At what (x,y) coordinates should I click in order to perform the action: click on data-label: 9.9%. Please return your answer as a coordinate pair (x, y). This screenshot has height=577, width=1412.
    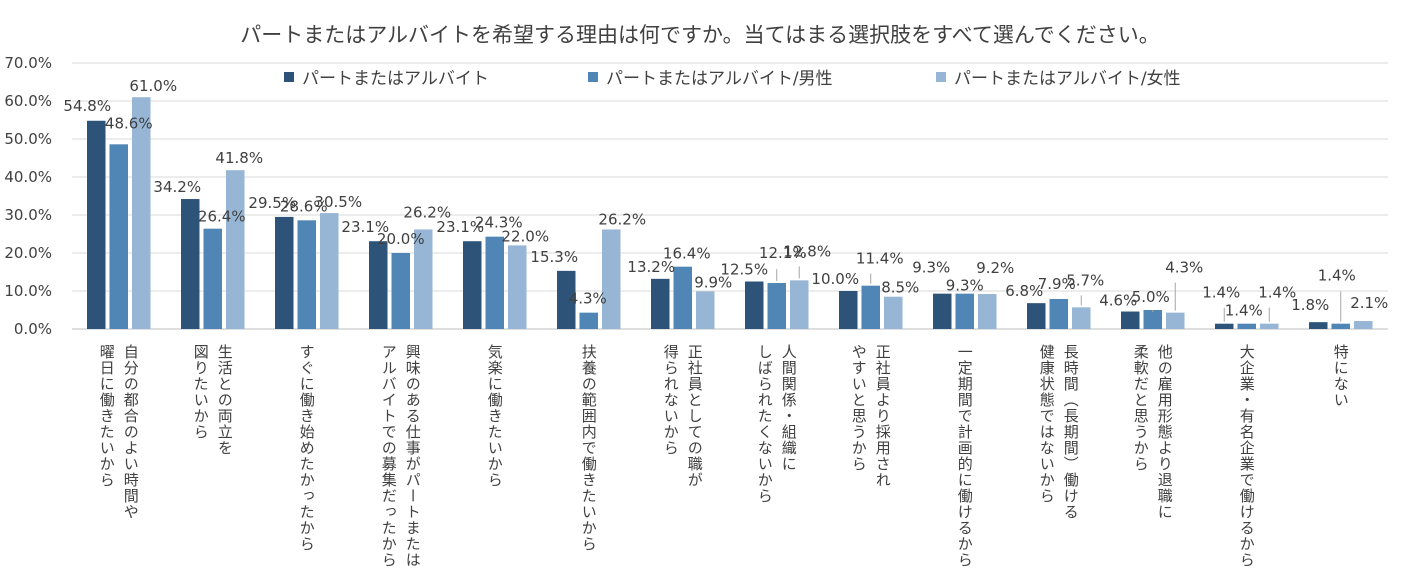
    Looking at the image, I should click on (713, 282).